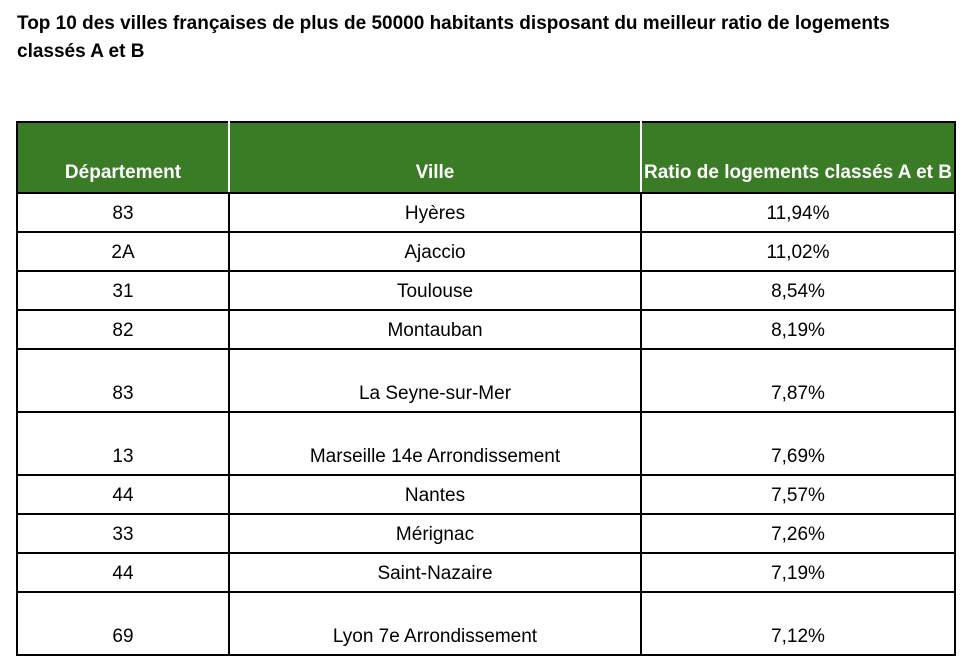  I want to click on cell-ratio: 7,69%, so click(798, 443).